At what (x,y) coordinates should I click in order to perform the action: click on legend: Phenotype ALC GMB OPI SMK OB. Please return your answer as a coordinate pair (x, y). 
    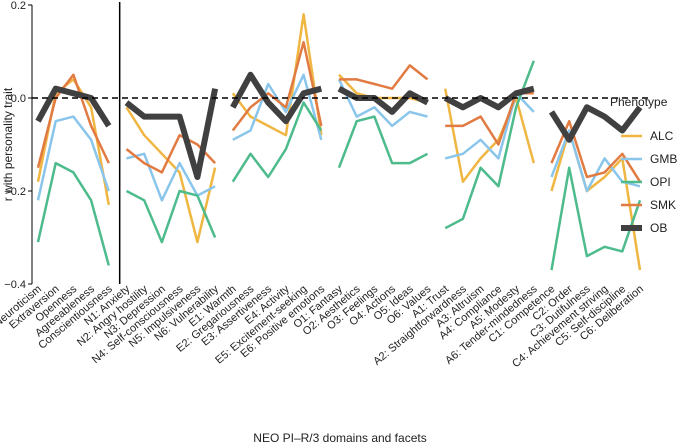
    Looking at the image, I should click on (643, 165).